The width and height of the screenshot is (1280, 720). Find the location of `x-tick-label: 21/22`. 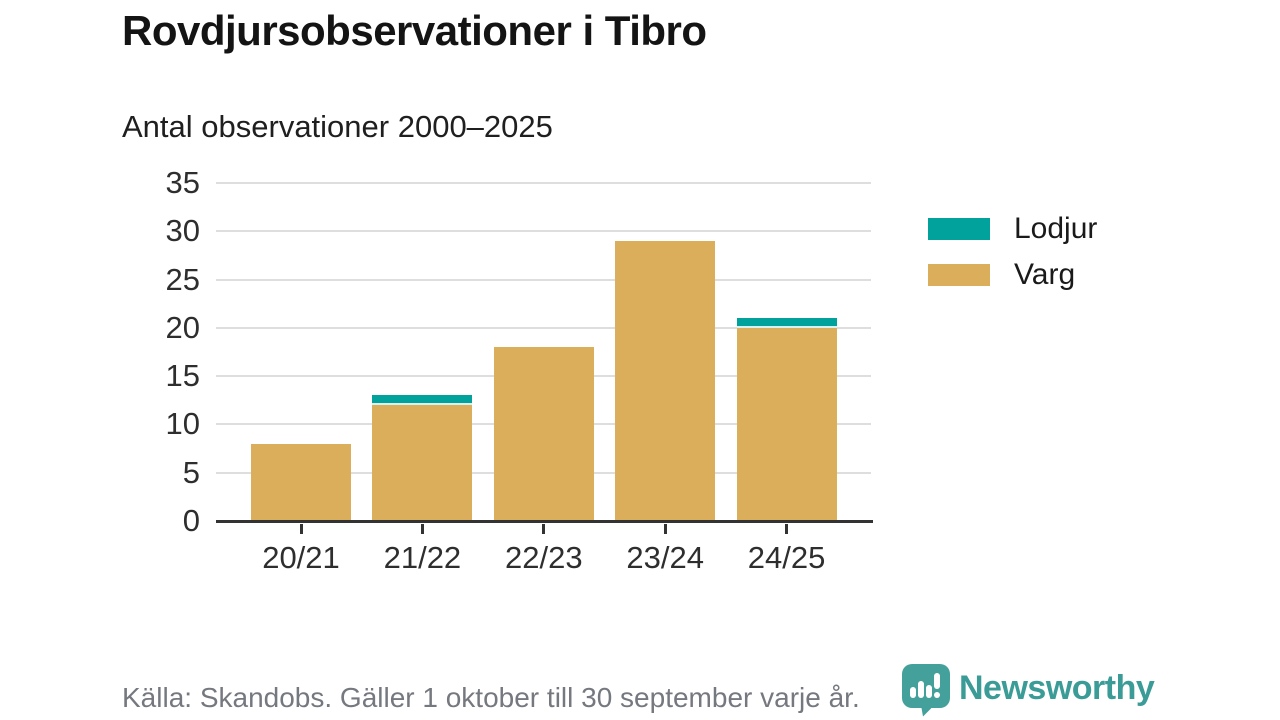

x-tick-label: 21/22 is located at coordinates (422, 557).